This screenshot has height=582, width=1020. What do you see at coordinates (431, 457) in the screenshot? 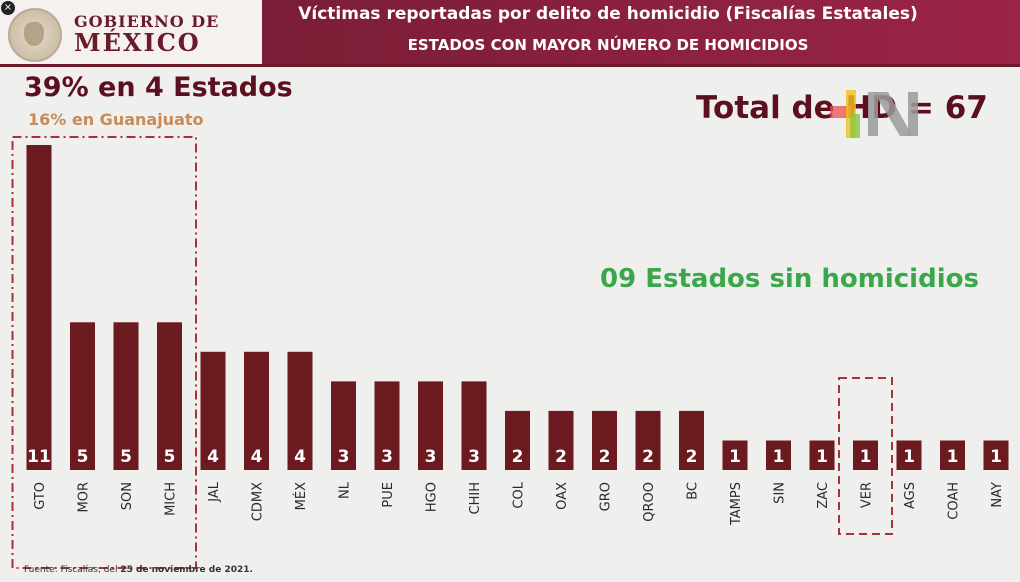
I see `data-label-HGO: 3` at bounding box center [431, 457].